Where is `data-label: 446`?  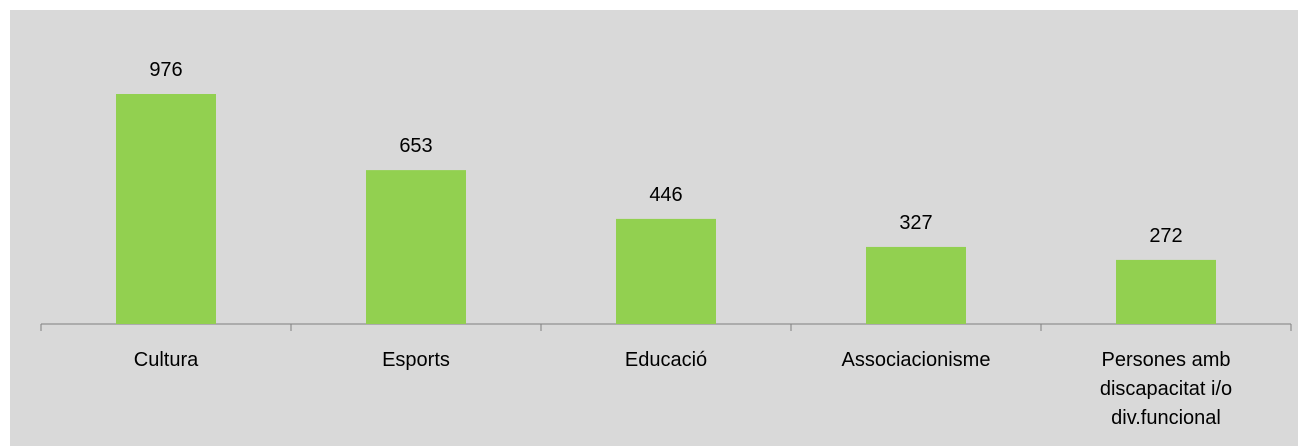
data-label: 446 is located at coordinates (665, 195).